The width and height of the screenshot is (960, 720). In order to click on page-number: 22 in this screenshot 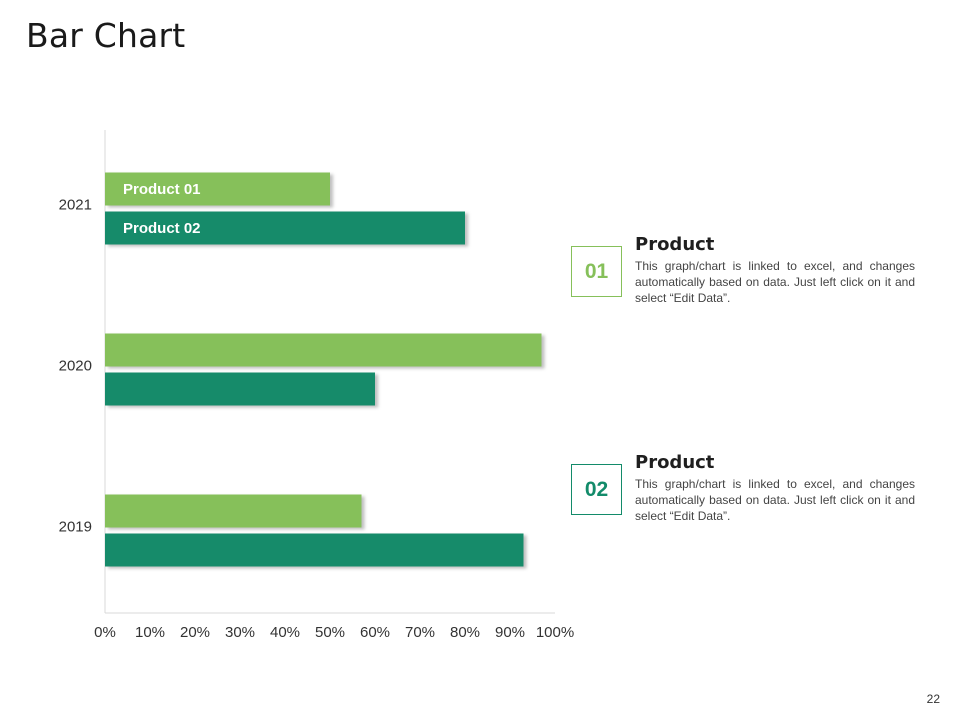, I will do `click(933, 699)`.